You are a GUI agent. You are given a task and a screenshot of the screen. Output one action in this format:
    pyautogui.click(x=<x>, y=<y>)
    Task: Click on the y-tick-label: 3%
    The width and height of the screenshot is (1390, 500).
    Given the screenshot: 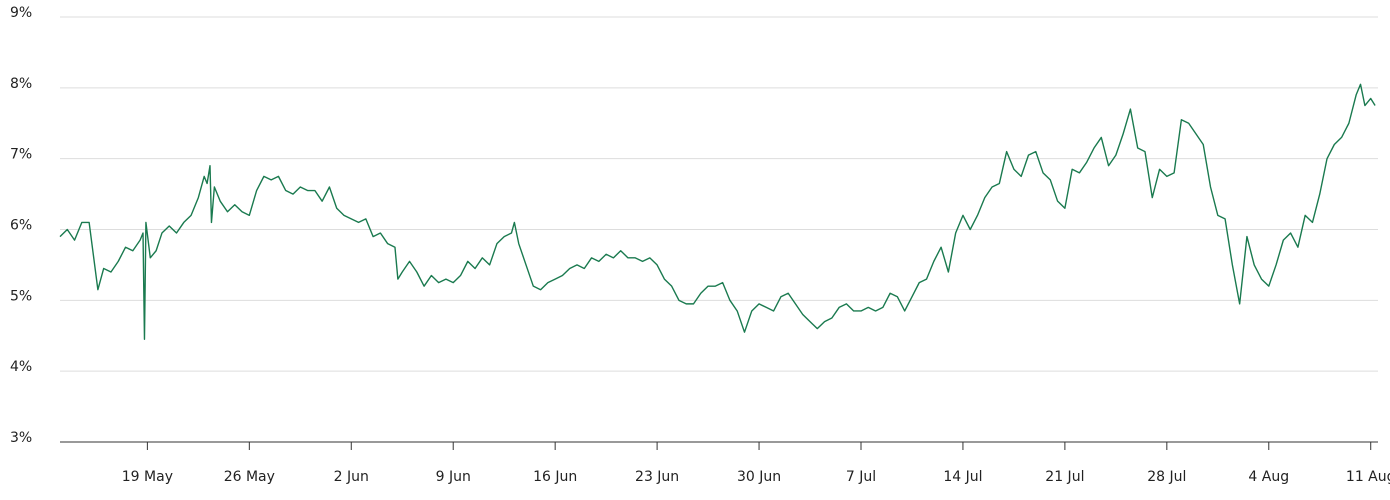 What is the action you would take?
    pyautogui.click(x=21, y=438)
    